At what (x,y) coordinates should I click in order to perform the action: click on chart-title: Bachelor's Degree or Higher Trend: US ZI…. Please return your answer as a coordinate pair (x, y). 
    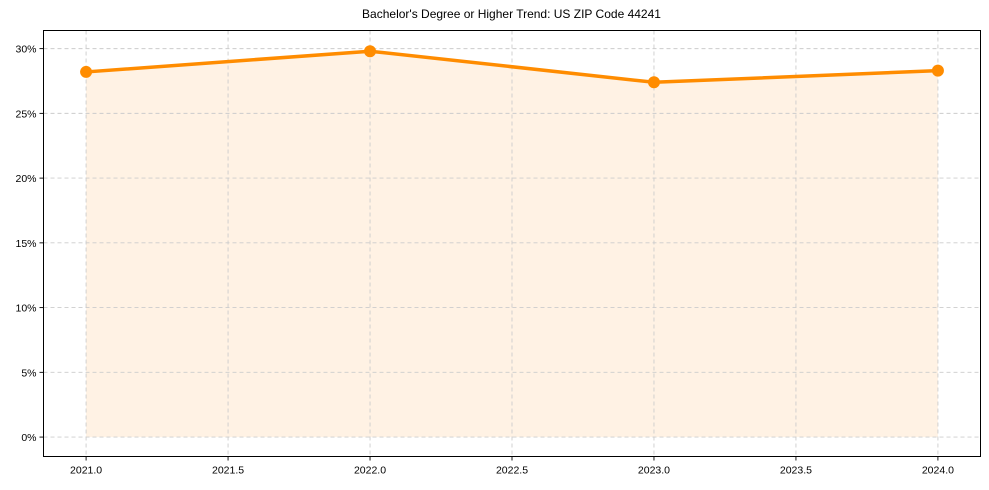
    Looking at the image, I should click on (511, 14).